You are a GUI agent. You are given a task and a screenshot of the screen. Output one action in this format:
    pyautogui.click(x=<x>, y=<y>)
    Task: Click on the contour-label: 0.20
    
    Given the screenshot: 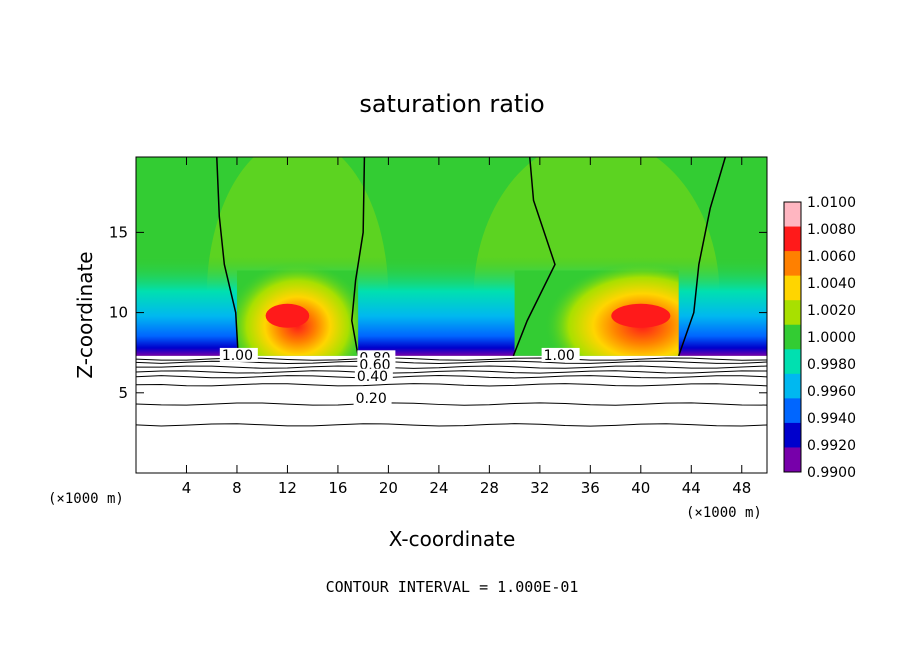 What is the action you would take?
    pyautogui.click(x=371, y=399)
    